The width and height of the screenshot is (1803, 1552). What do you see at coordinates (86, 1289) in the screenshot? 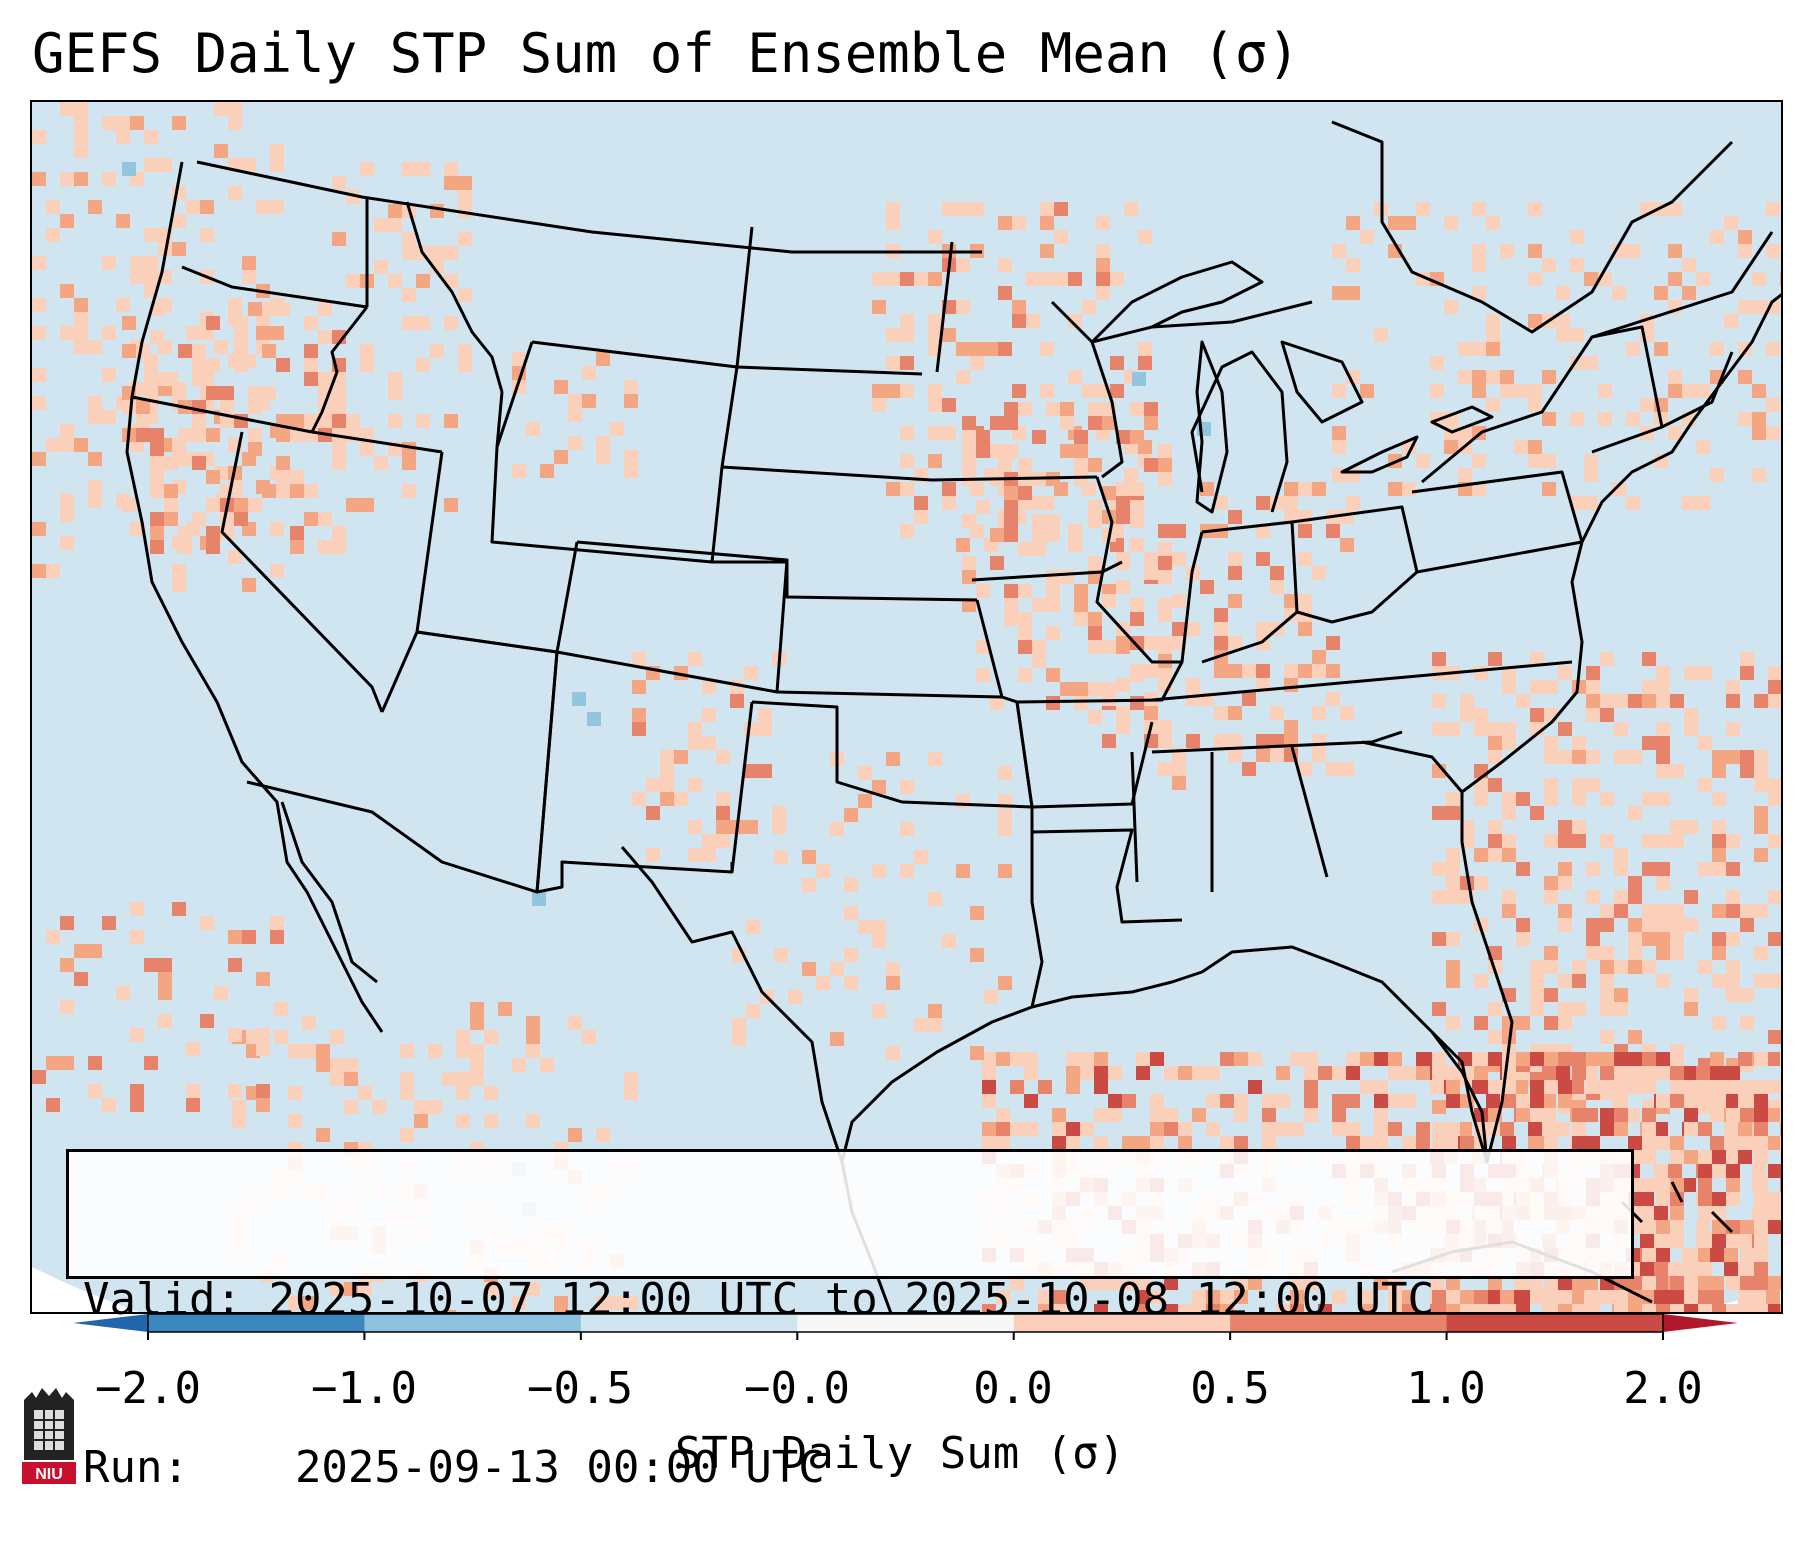
I see `projection-edge` at bounding box center [86, 1289].